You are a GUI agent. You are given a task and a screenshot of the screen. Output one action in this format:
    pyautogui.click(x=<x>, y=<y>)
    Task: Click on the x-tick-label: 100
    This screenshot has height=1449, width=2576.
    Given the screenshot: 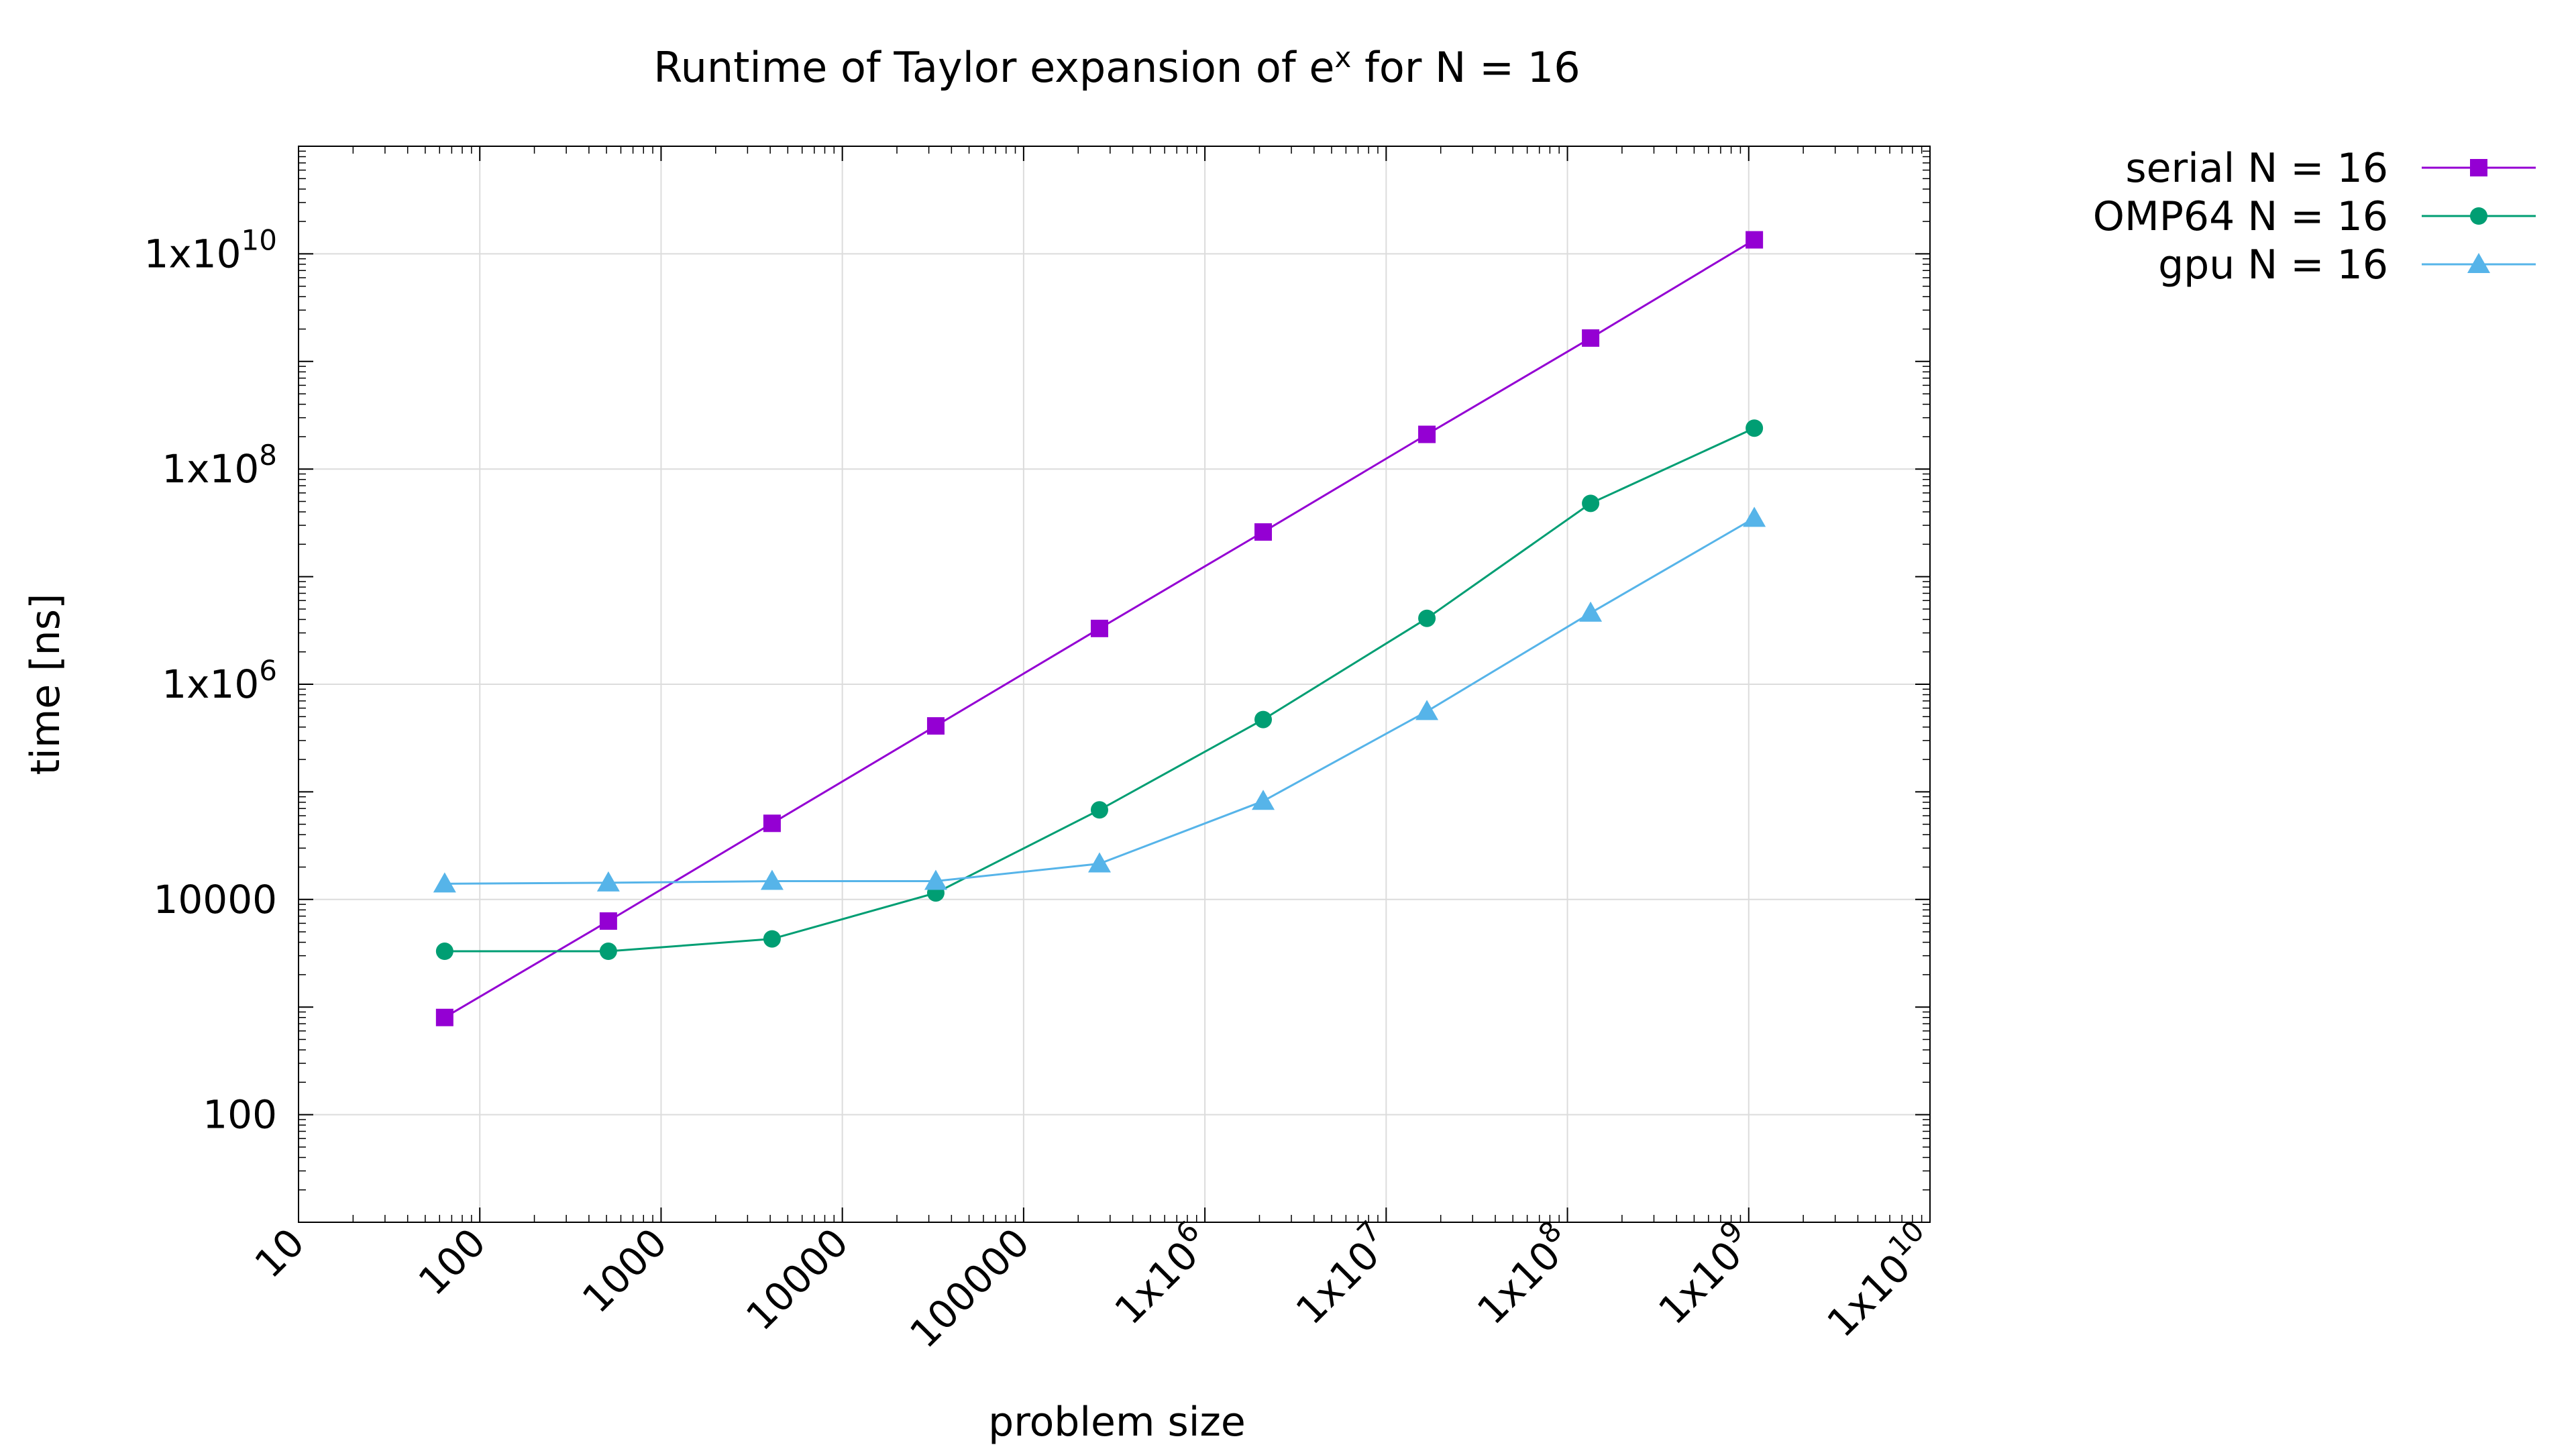 What is the action you would take?
    pyautogui.click(x=452, y=1262)
    